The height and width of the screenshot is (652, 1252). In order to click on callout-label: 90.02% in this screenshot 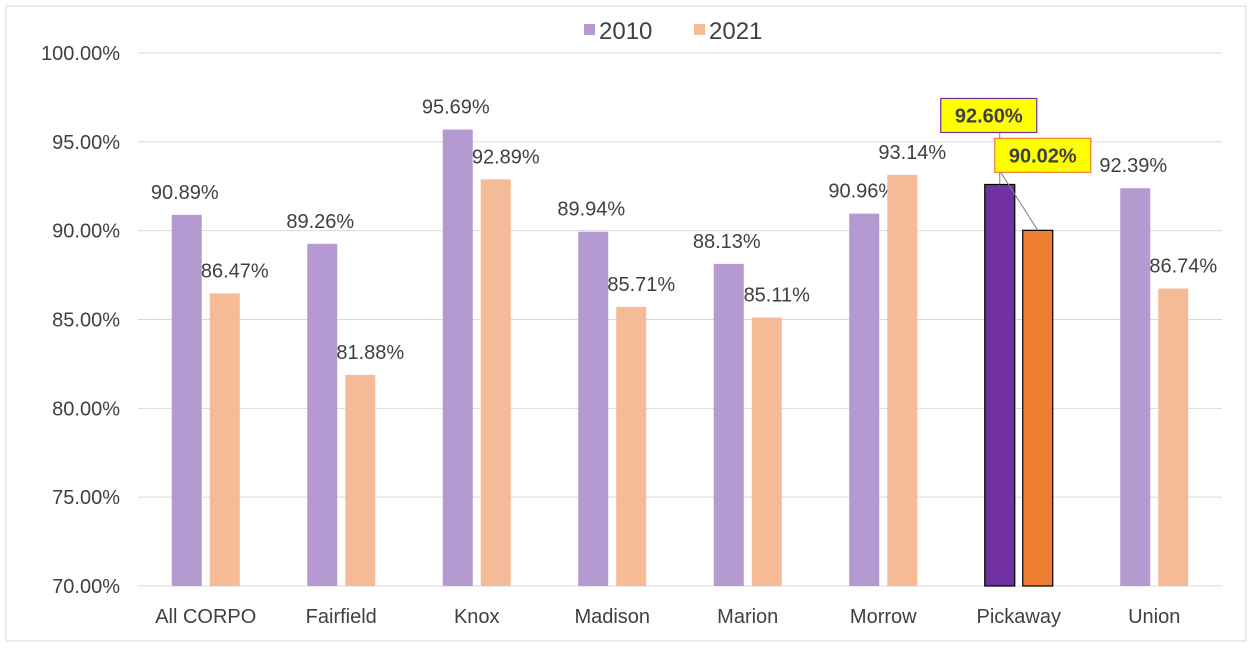, I will do `click(1043, 156)`.